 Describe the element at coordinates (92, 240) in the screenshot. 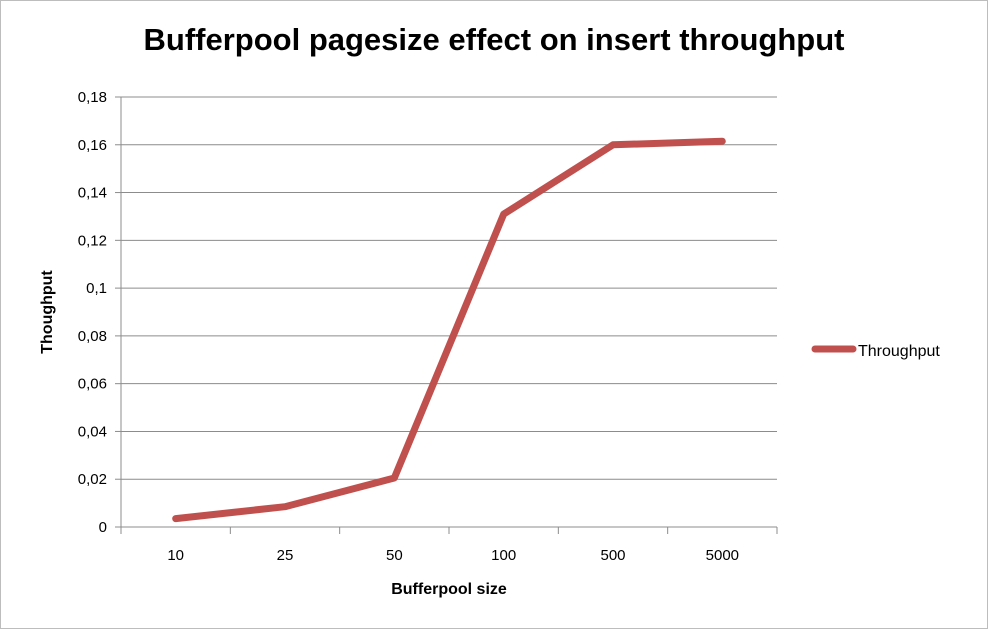

I see `y-tick-label: 0,12` at that location.